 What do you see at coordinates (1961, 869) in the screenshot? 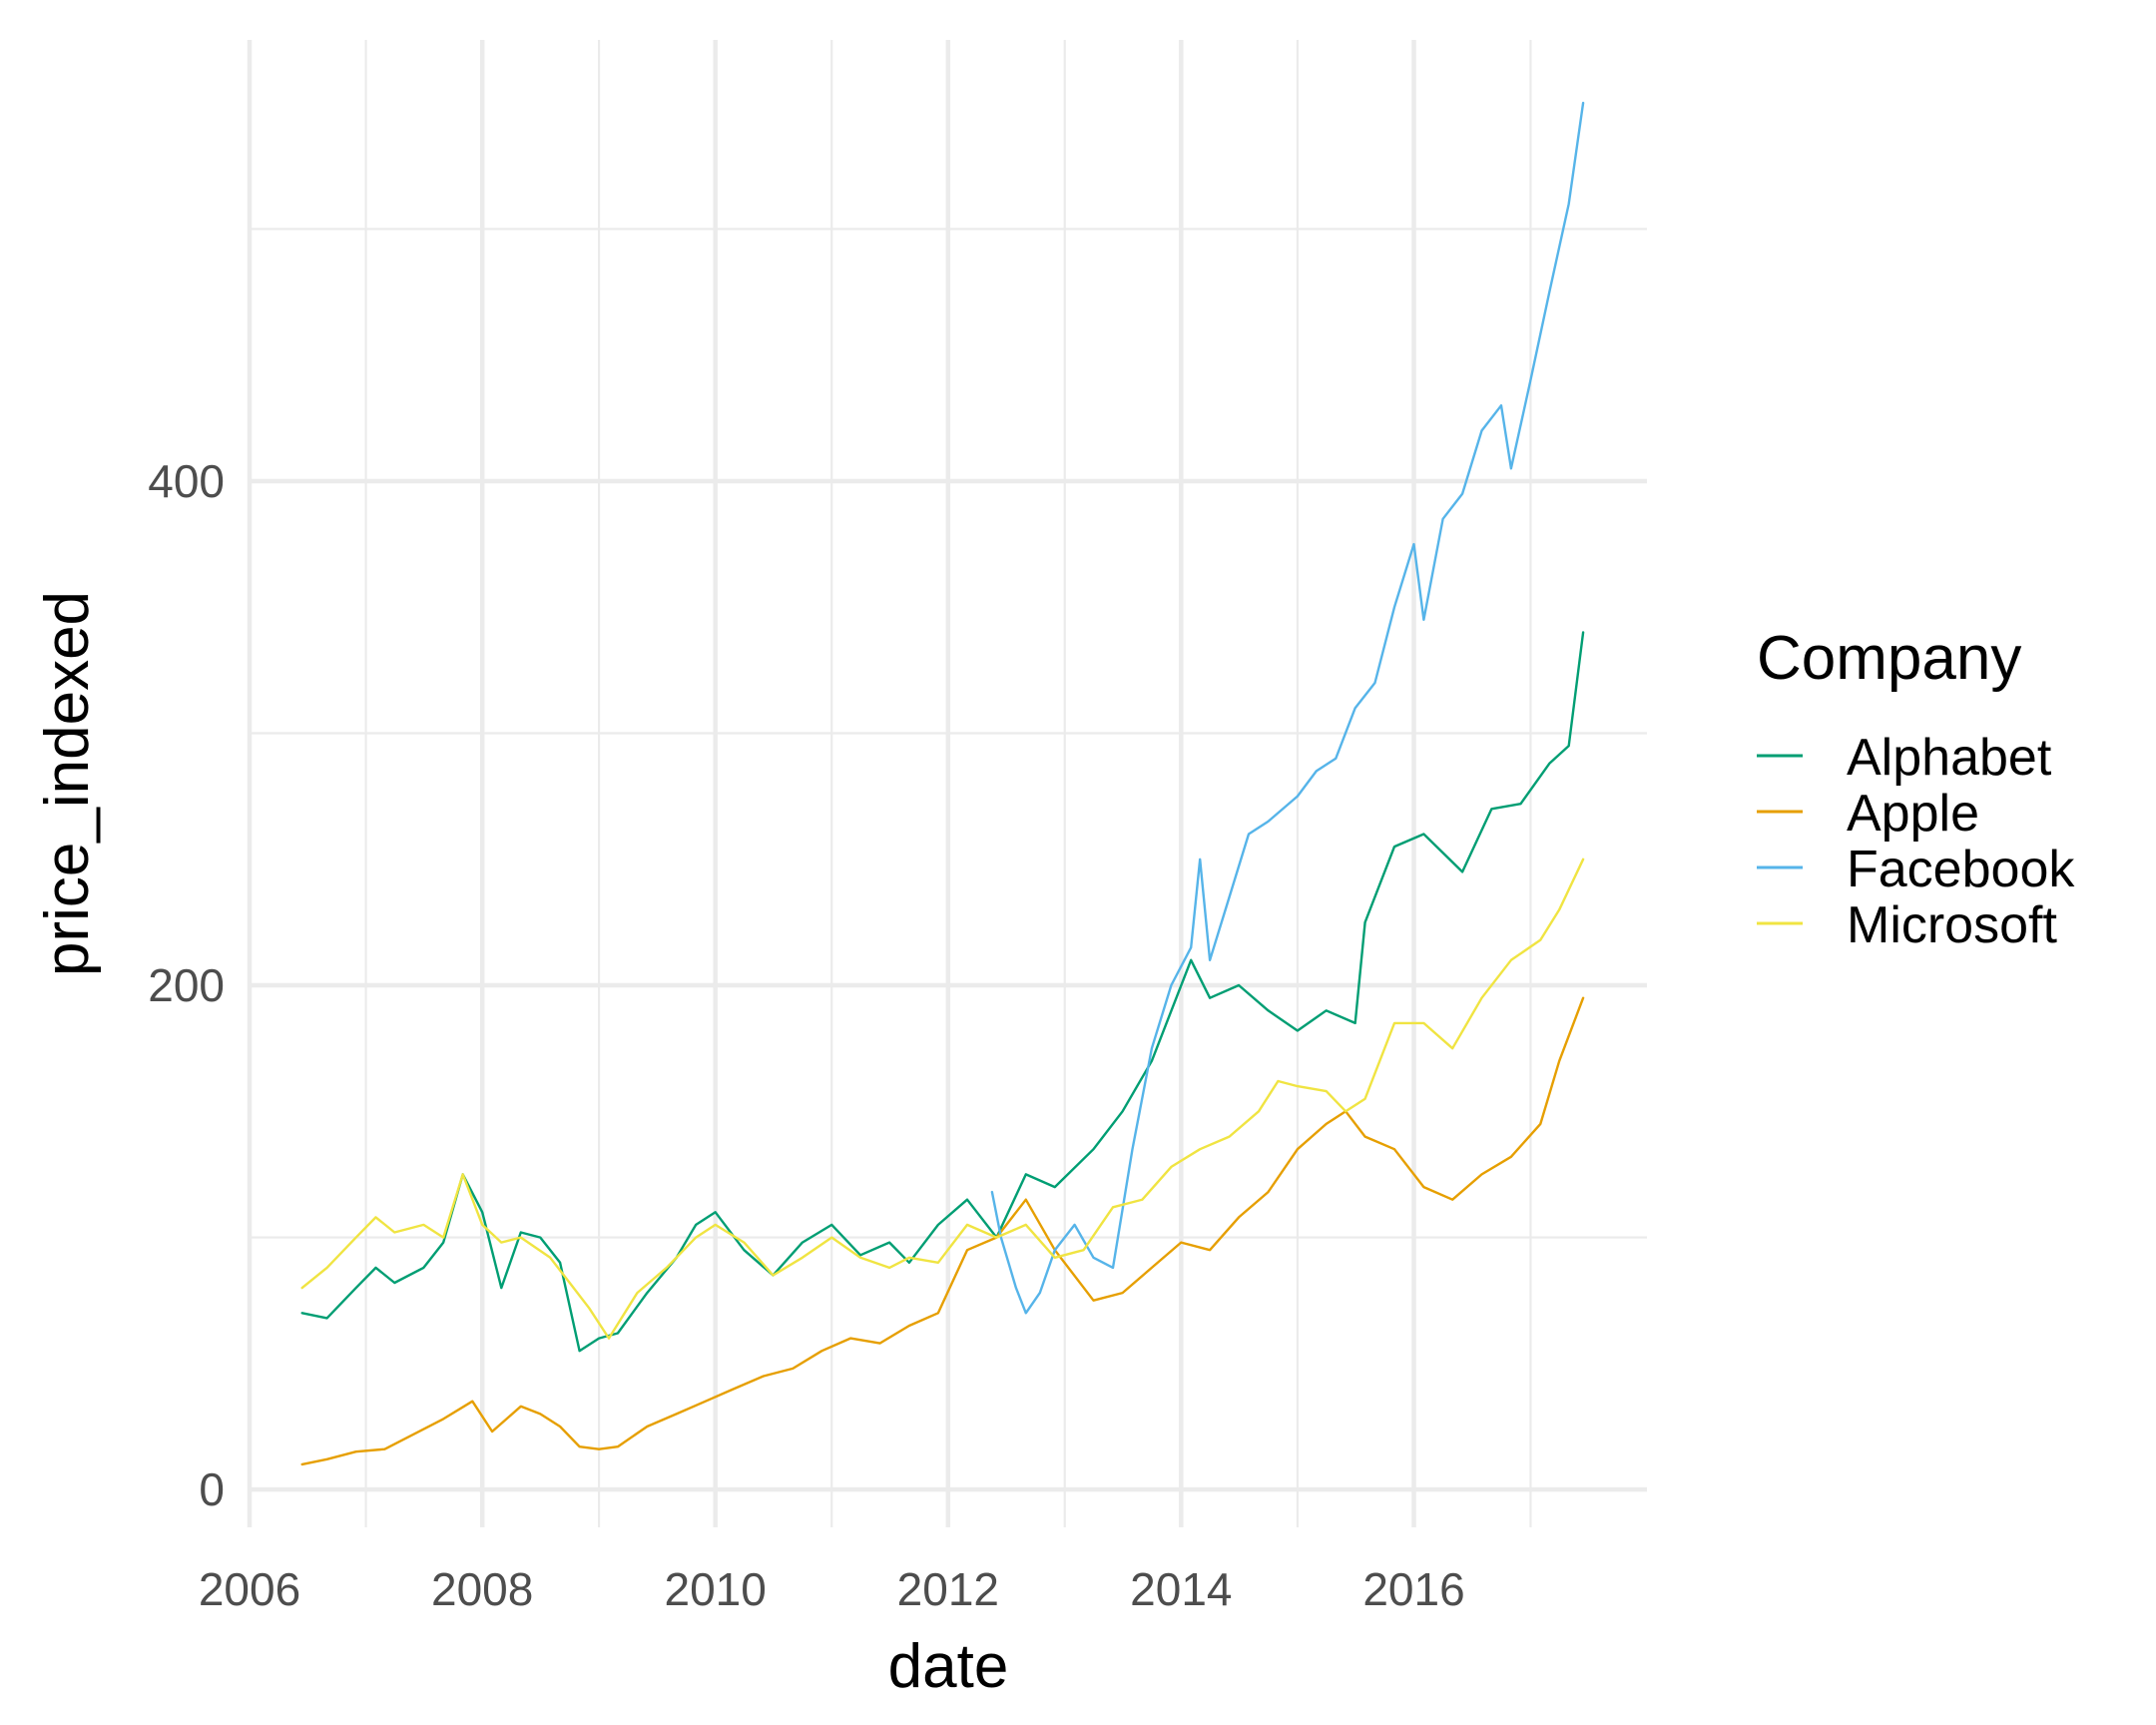
I see `legend-label-facebook: Facebook` at bounding box center [1961, 869].